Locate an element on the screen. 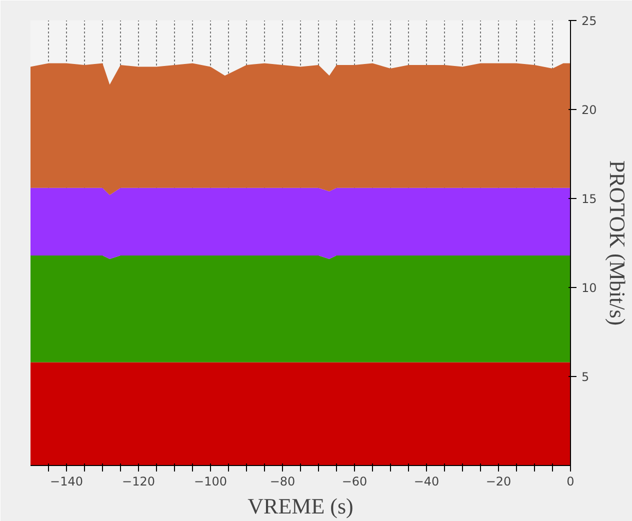 The height and width of the screenshot is (521, 632). y-tick-label: 25 is located at coordinates (589, 21).